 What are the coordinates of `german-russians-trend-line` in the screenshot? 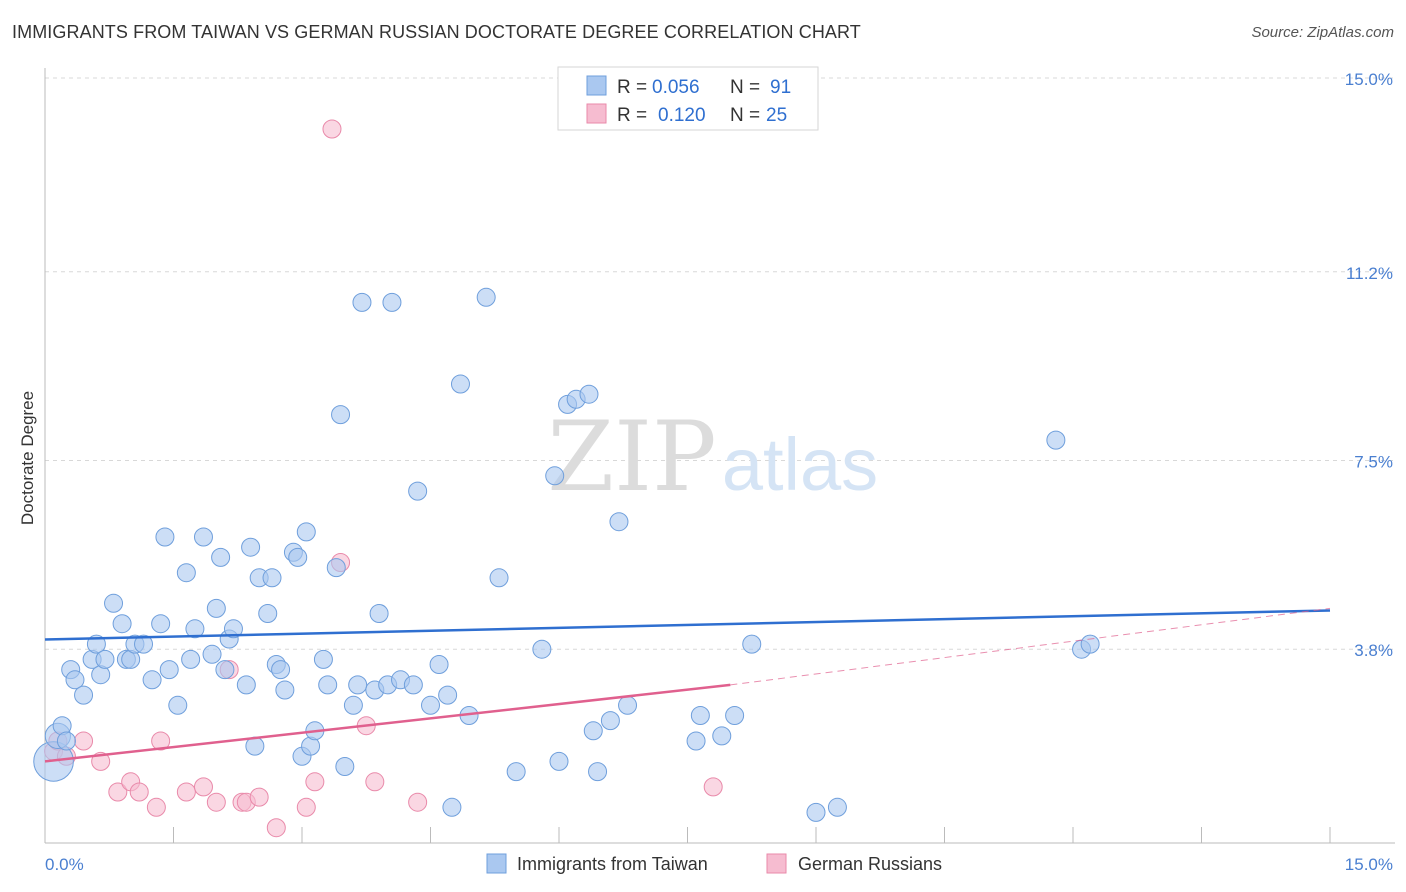 It's located at (387, 723).